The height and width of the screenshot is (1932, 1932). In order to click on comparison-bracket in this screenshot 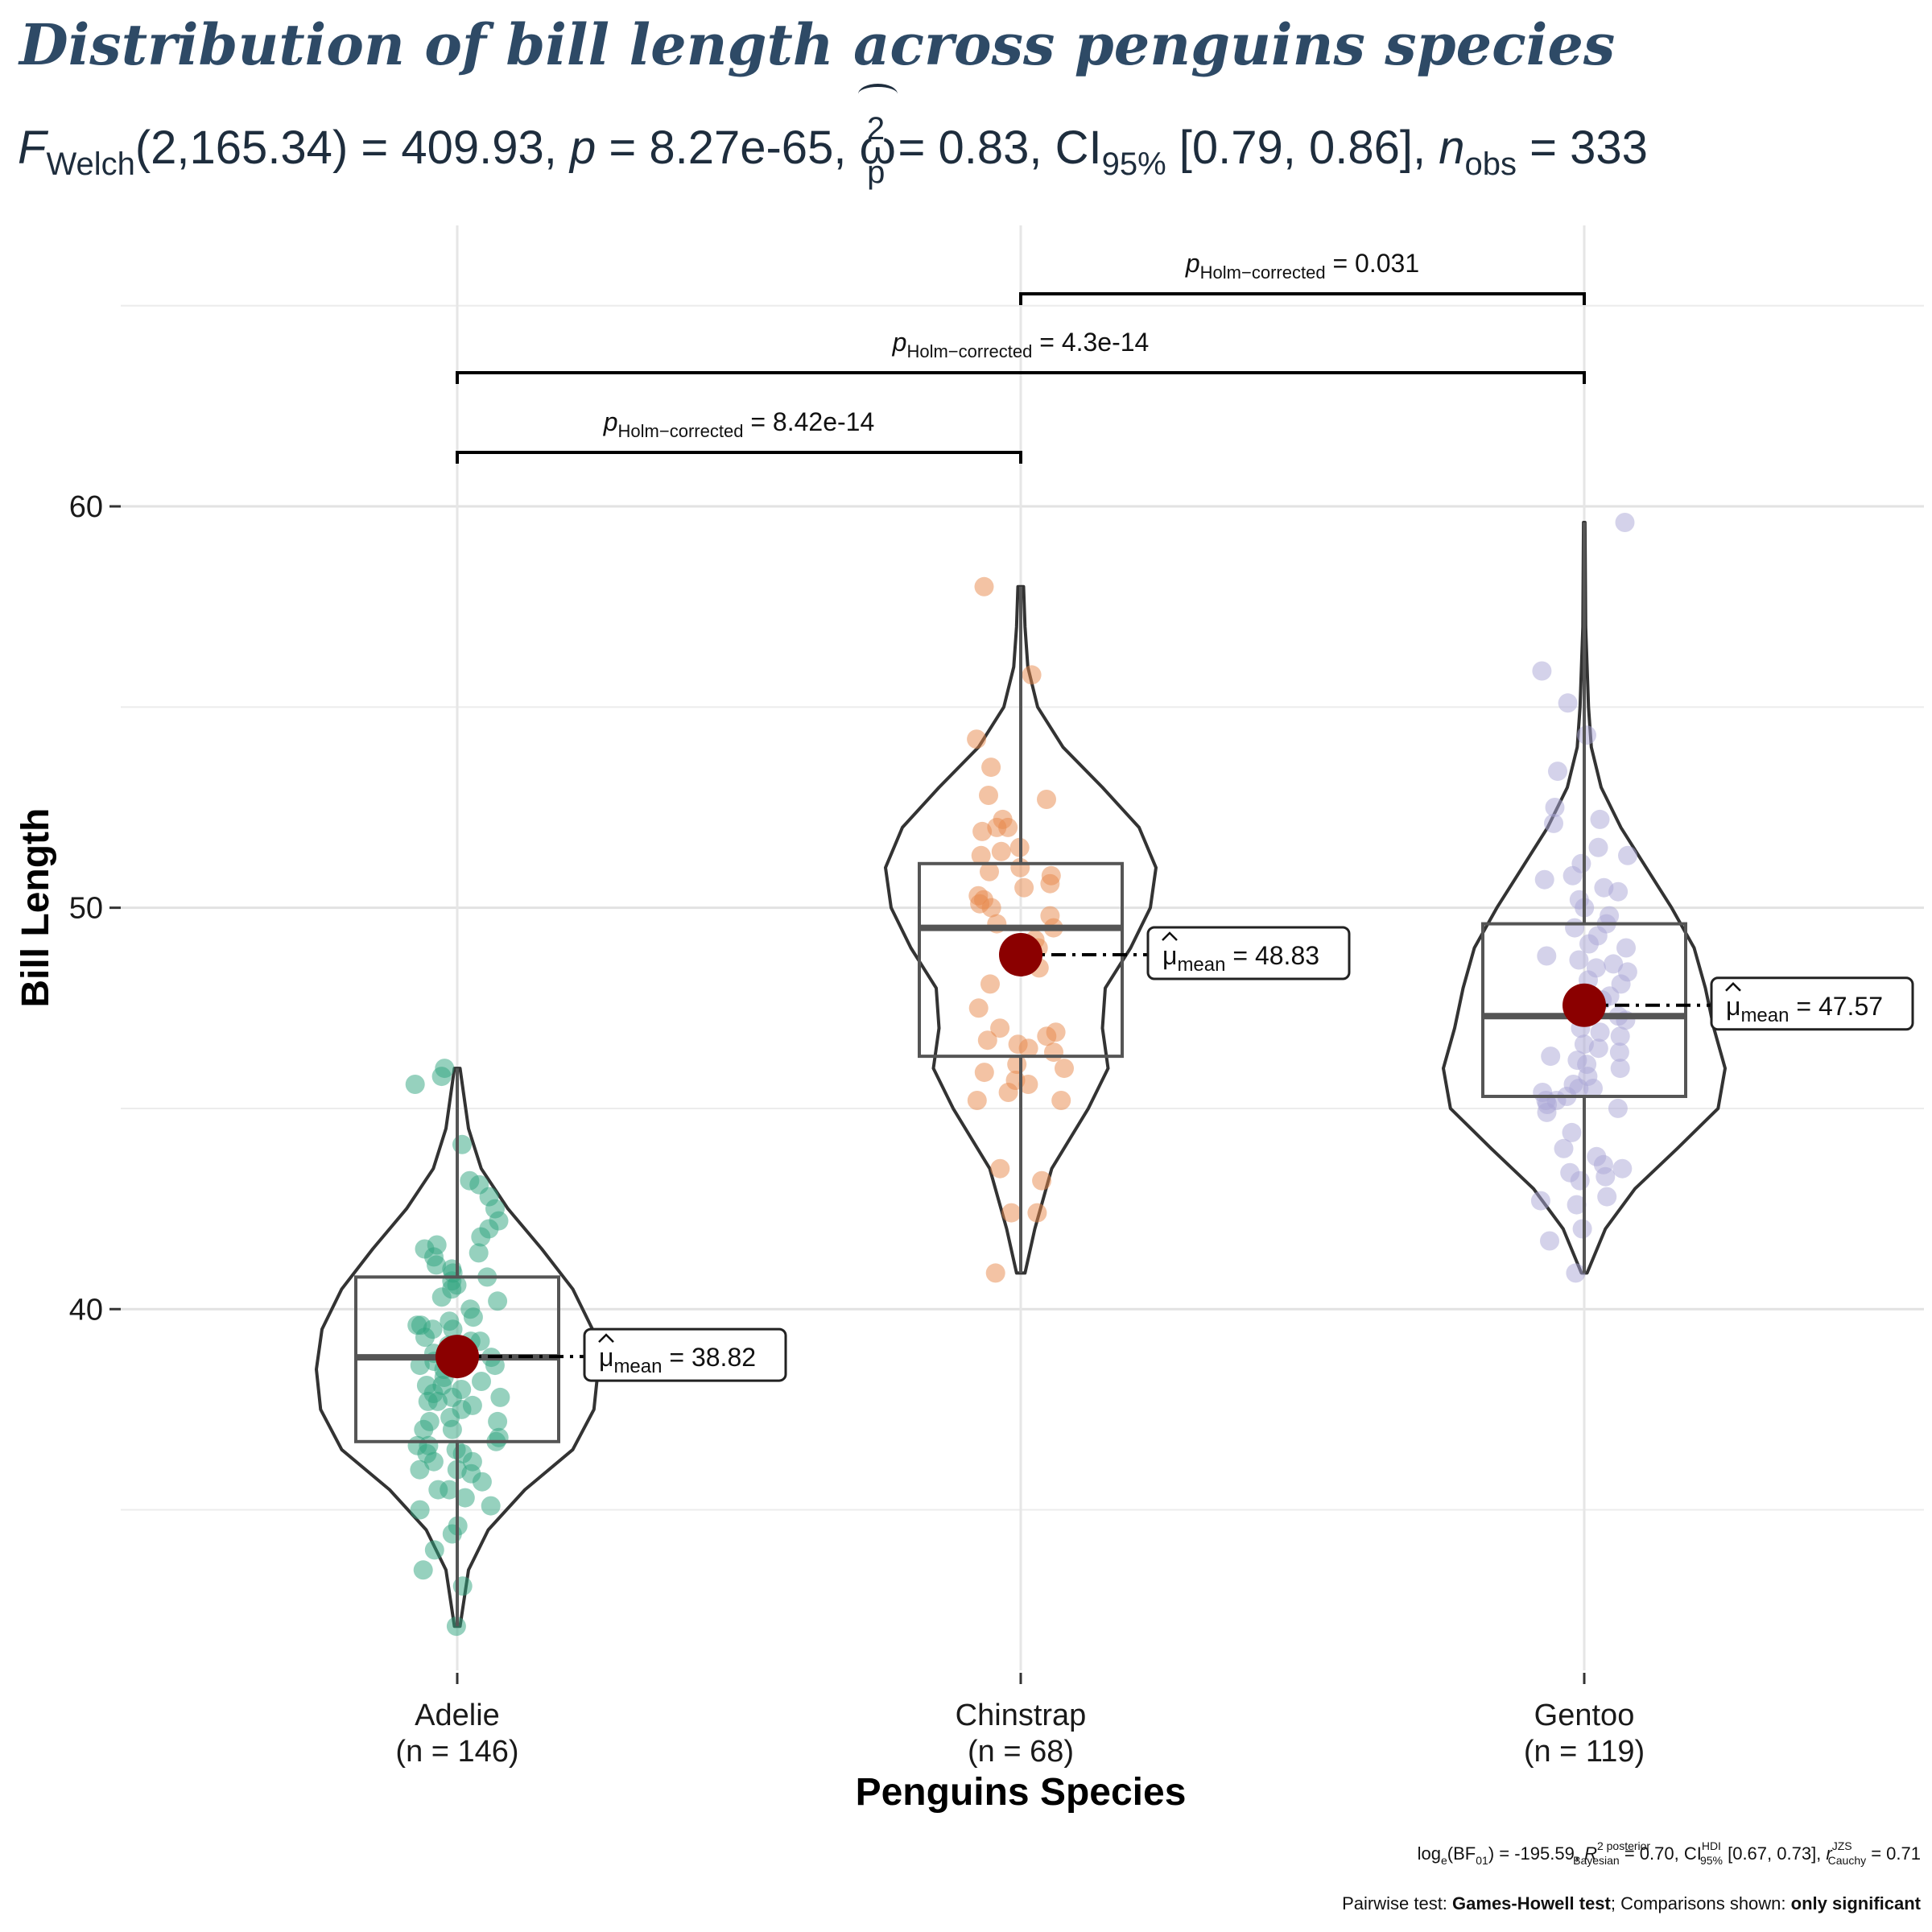, I will do `click(1021, 377)`.